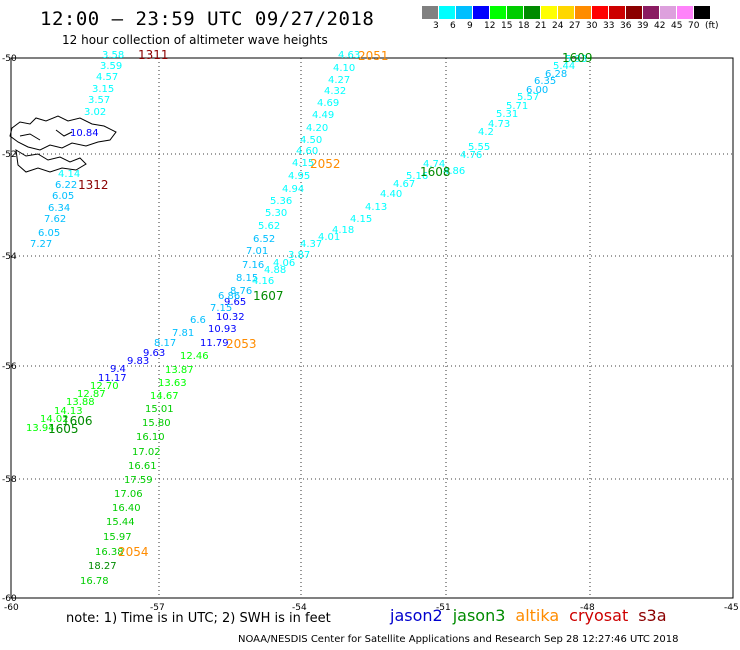 The height and width of the screenshot is (650, 740). I want to click on wave-height-value: 4.76, so click(471, 155).